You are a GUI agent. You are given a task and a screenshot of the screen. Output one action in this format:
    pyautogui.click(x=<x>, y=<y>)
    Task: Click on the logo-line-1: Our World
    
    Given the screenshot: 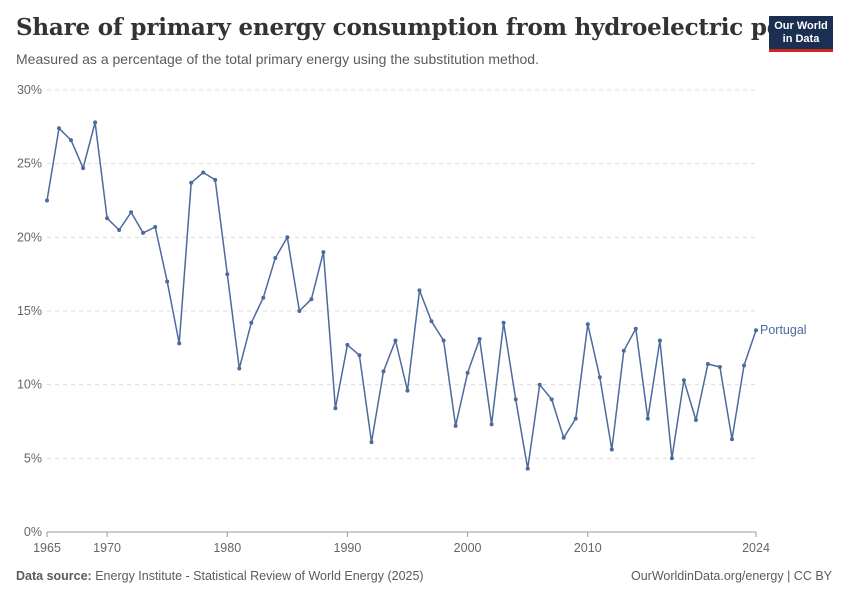 What is the action you would take?
    pyautogui.click(x=801, y=26)
    